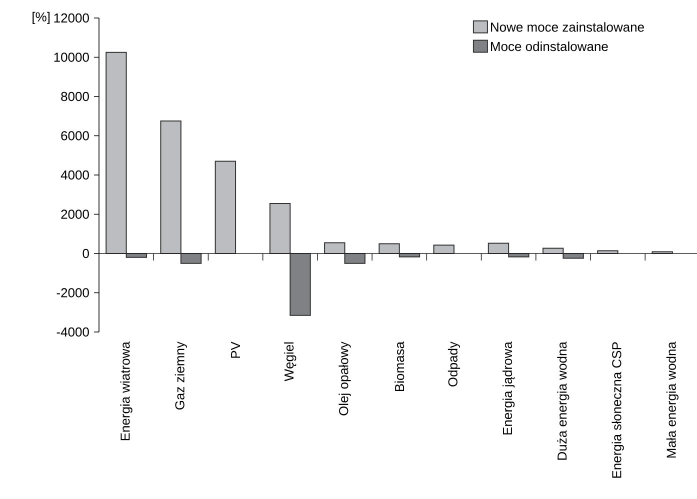  Describe the element at coordinates (549, 47) in the screenshot. I see `legend-label: Moce odinstalowane` at that location.